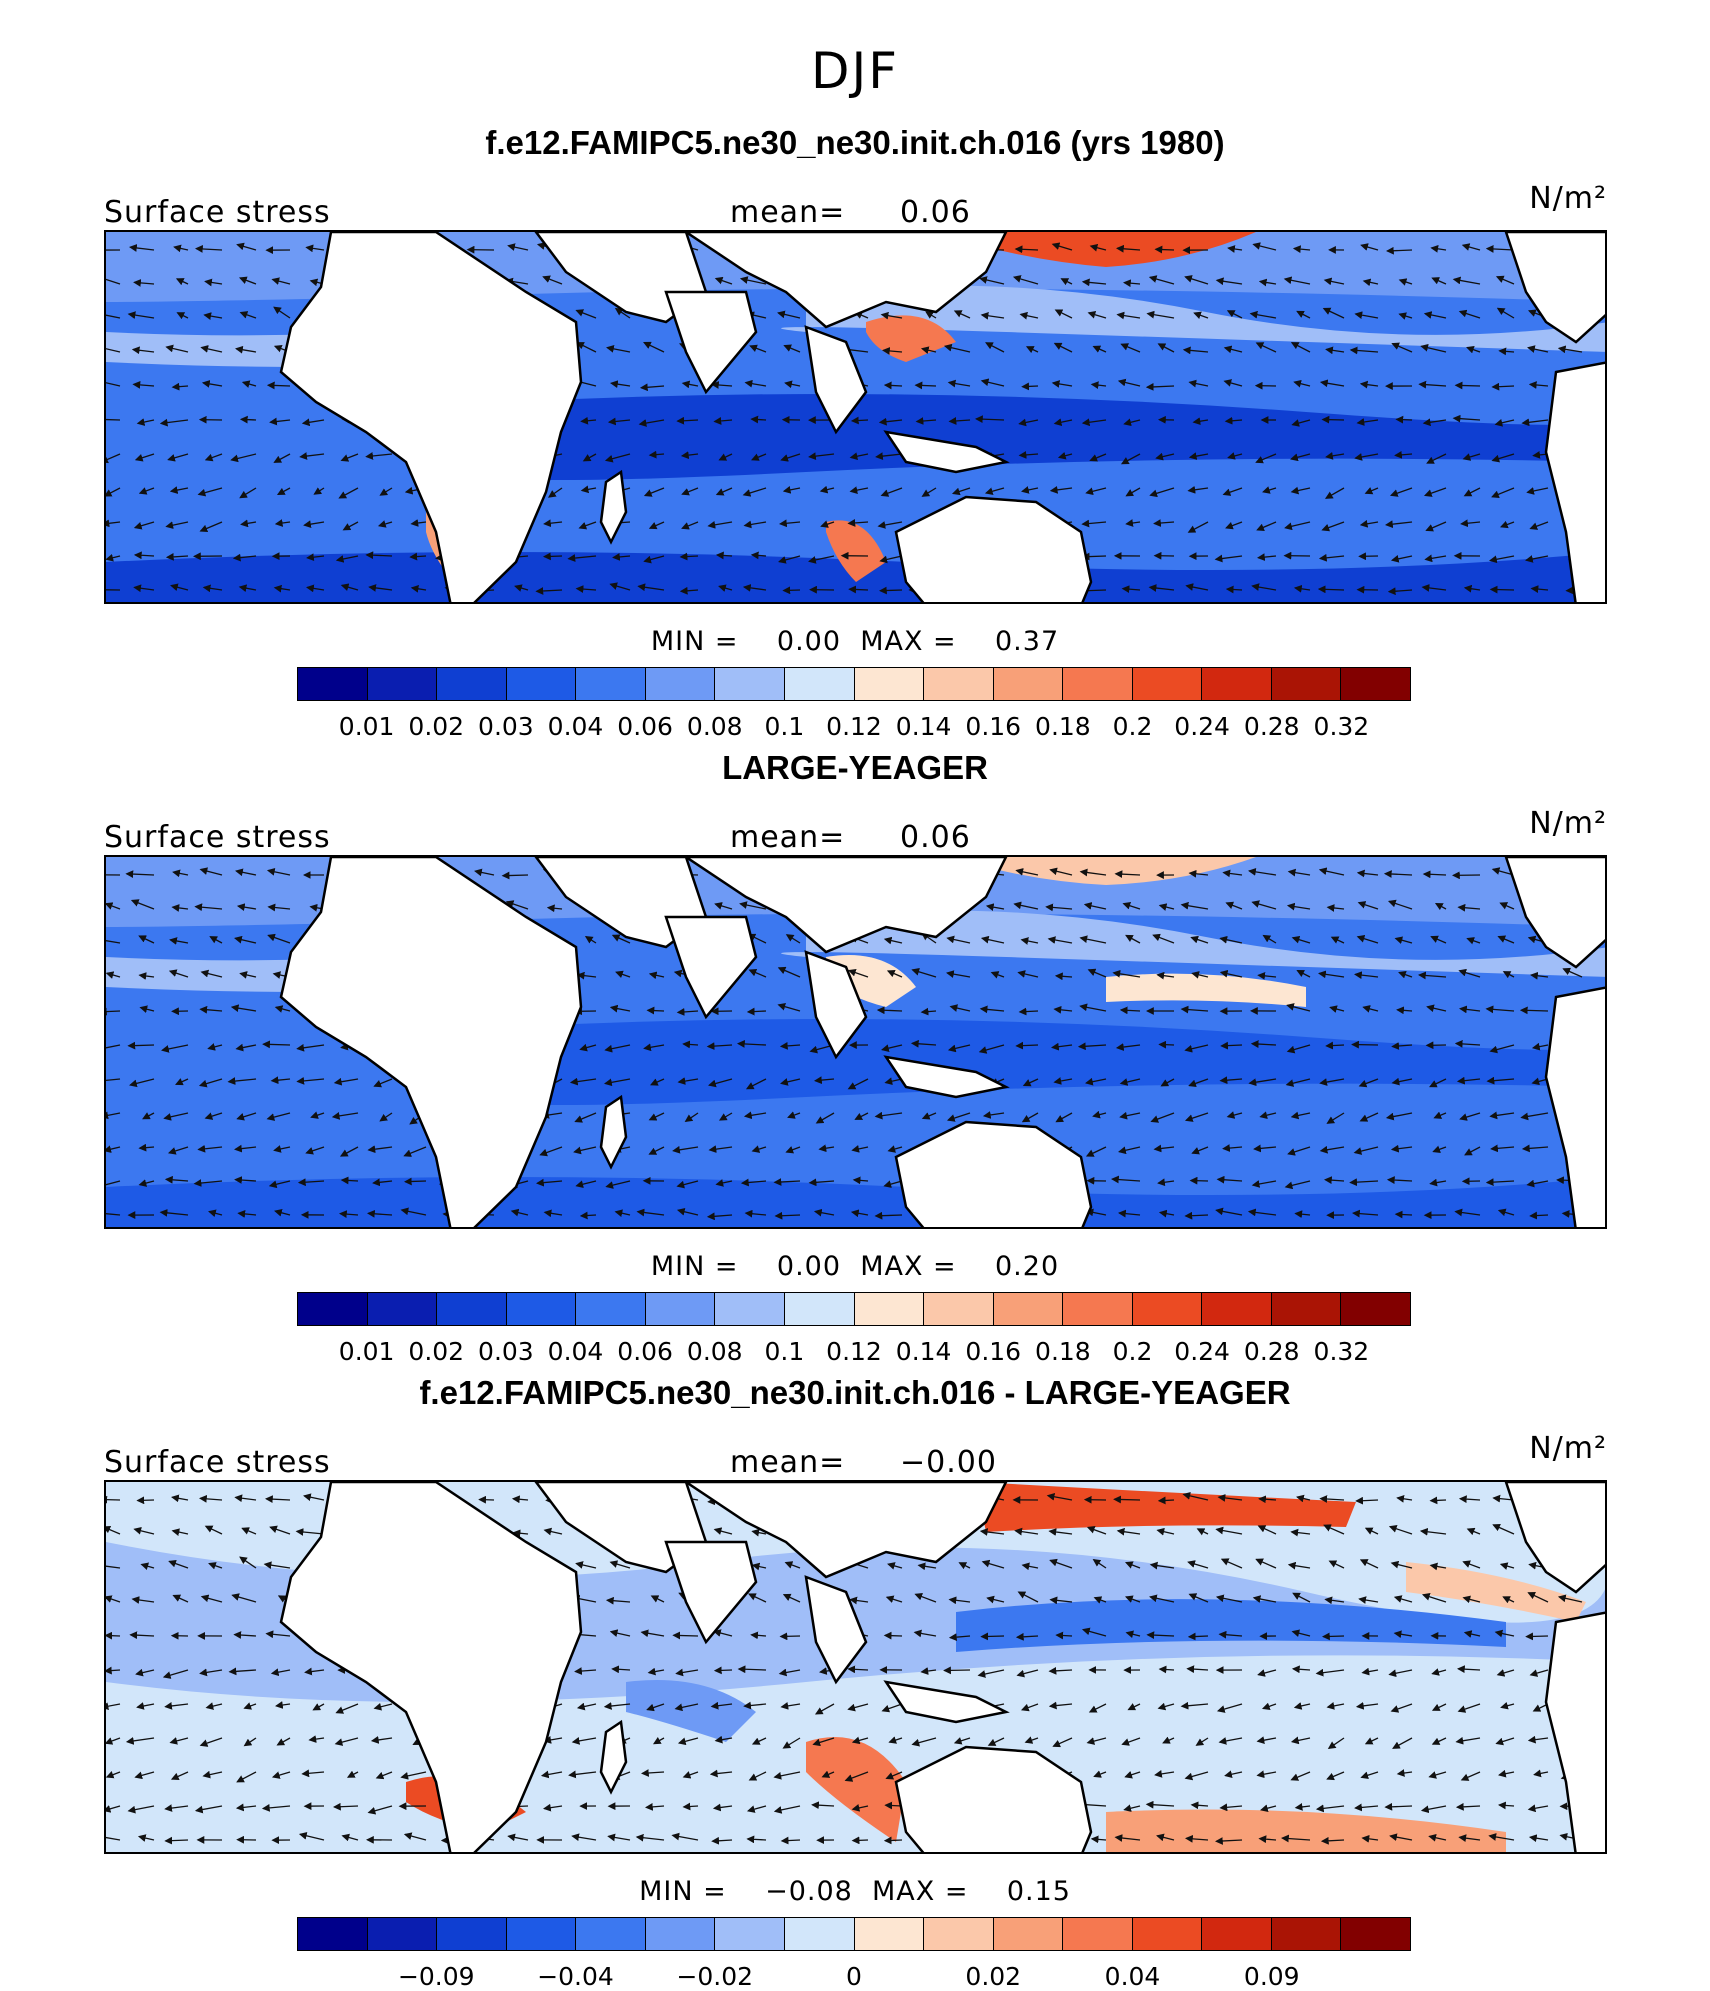 The width and height of the screenshot is (1710, 1991). I want to click on colorbar-tick-label: 0.16, so click(993, 726).